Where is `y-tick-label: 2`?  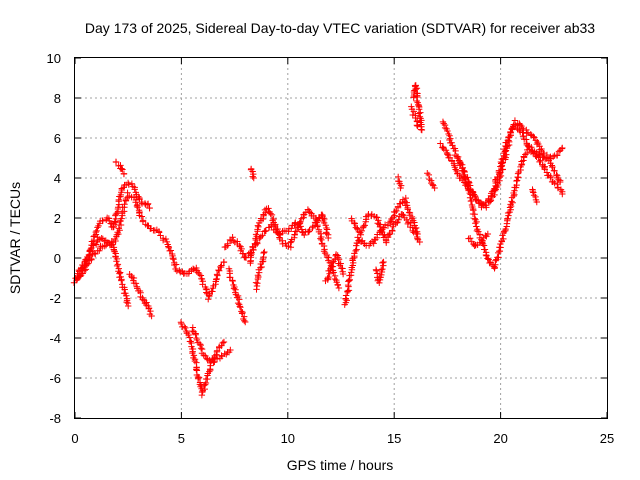 y-tick-label: 2 is located at coordinates (57, 218).